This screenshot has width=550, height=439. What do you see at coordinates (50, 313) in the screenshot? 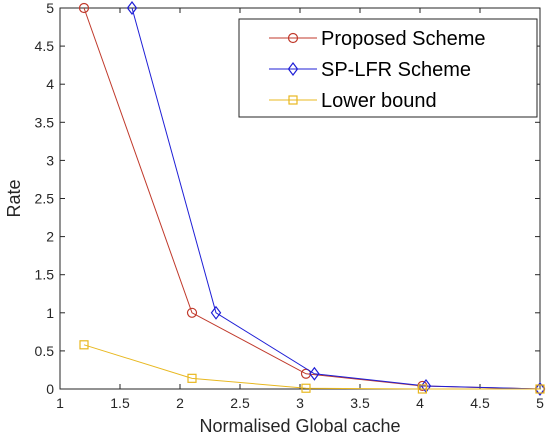
I see `y-tick-label: 1` at bounding box center [50, 313].